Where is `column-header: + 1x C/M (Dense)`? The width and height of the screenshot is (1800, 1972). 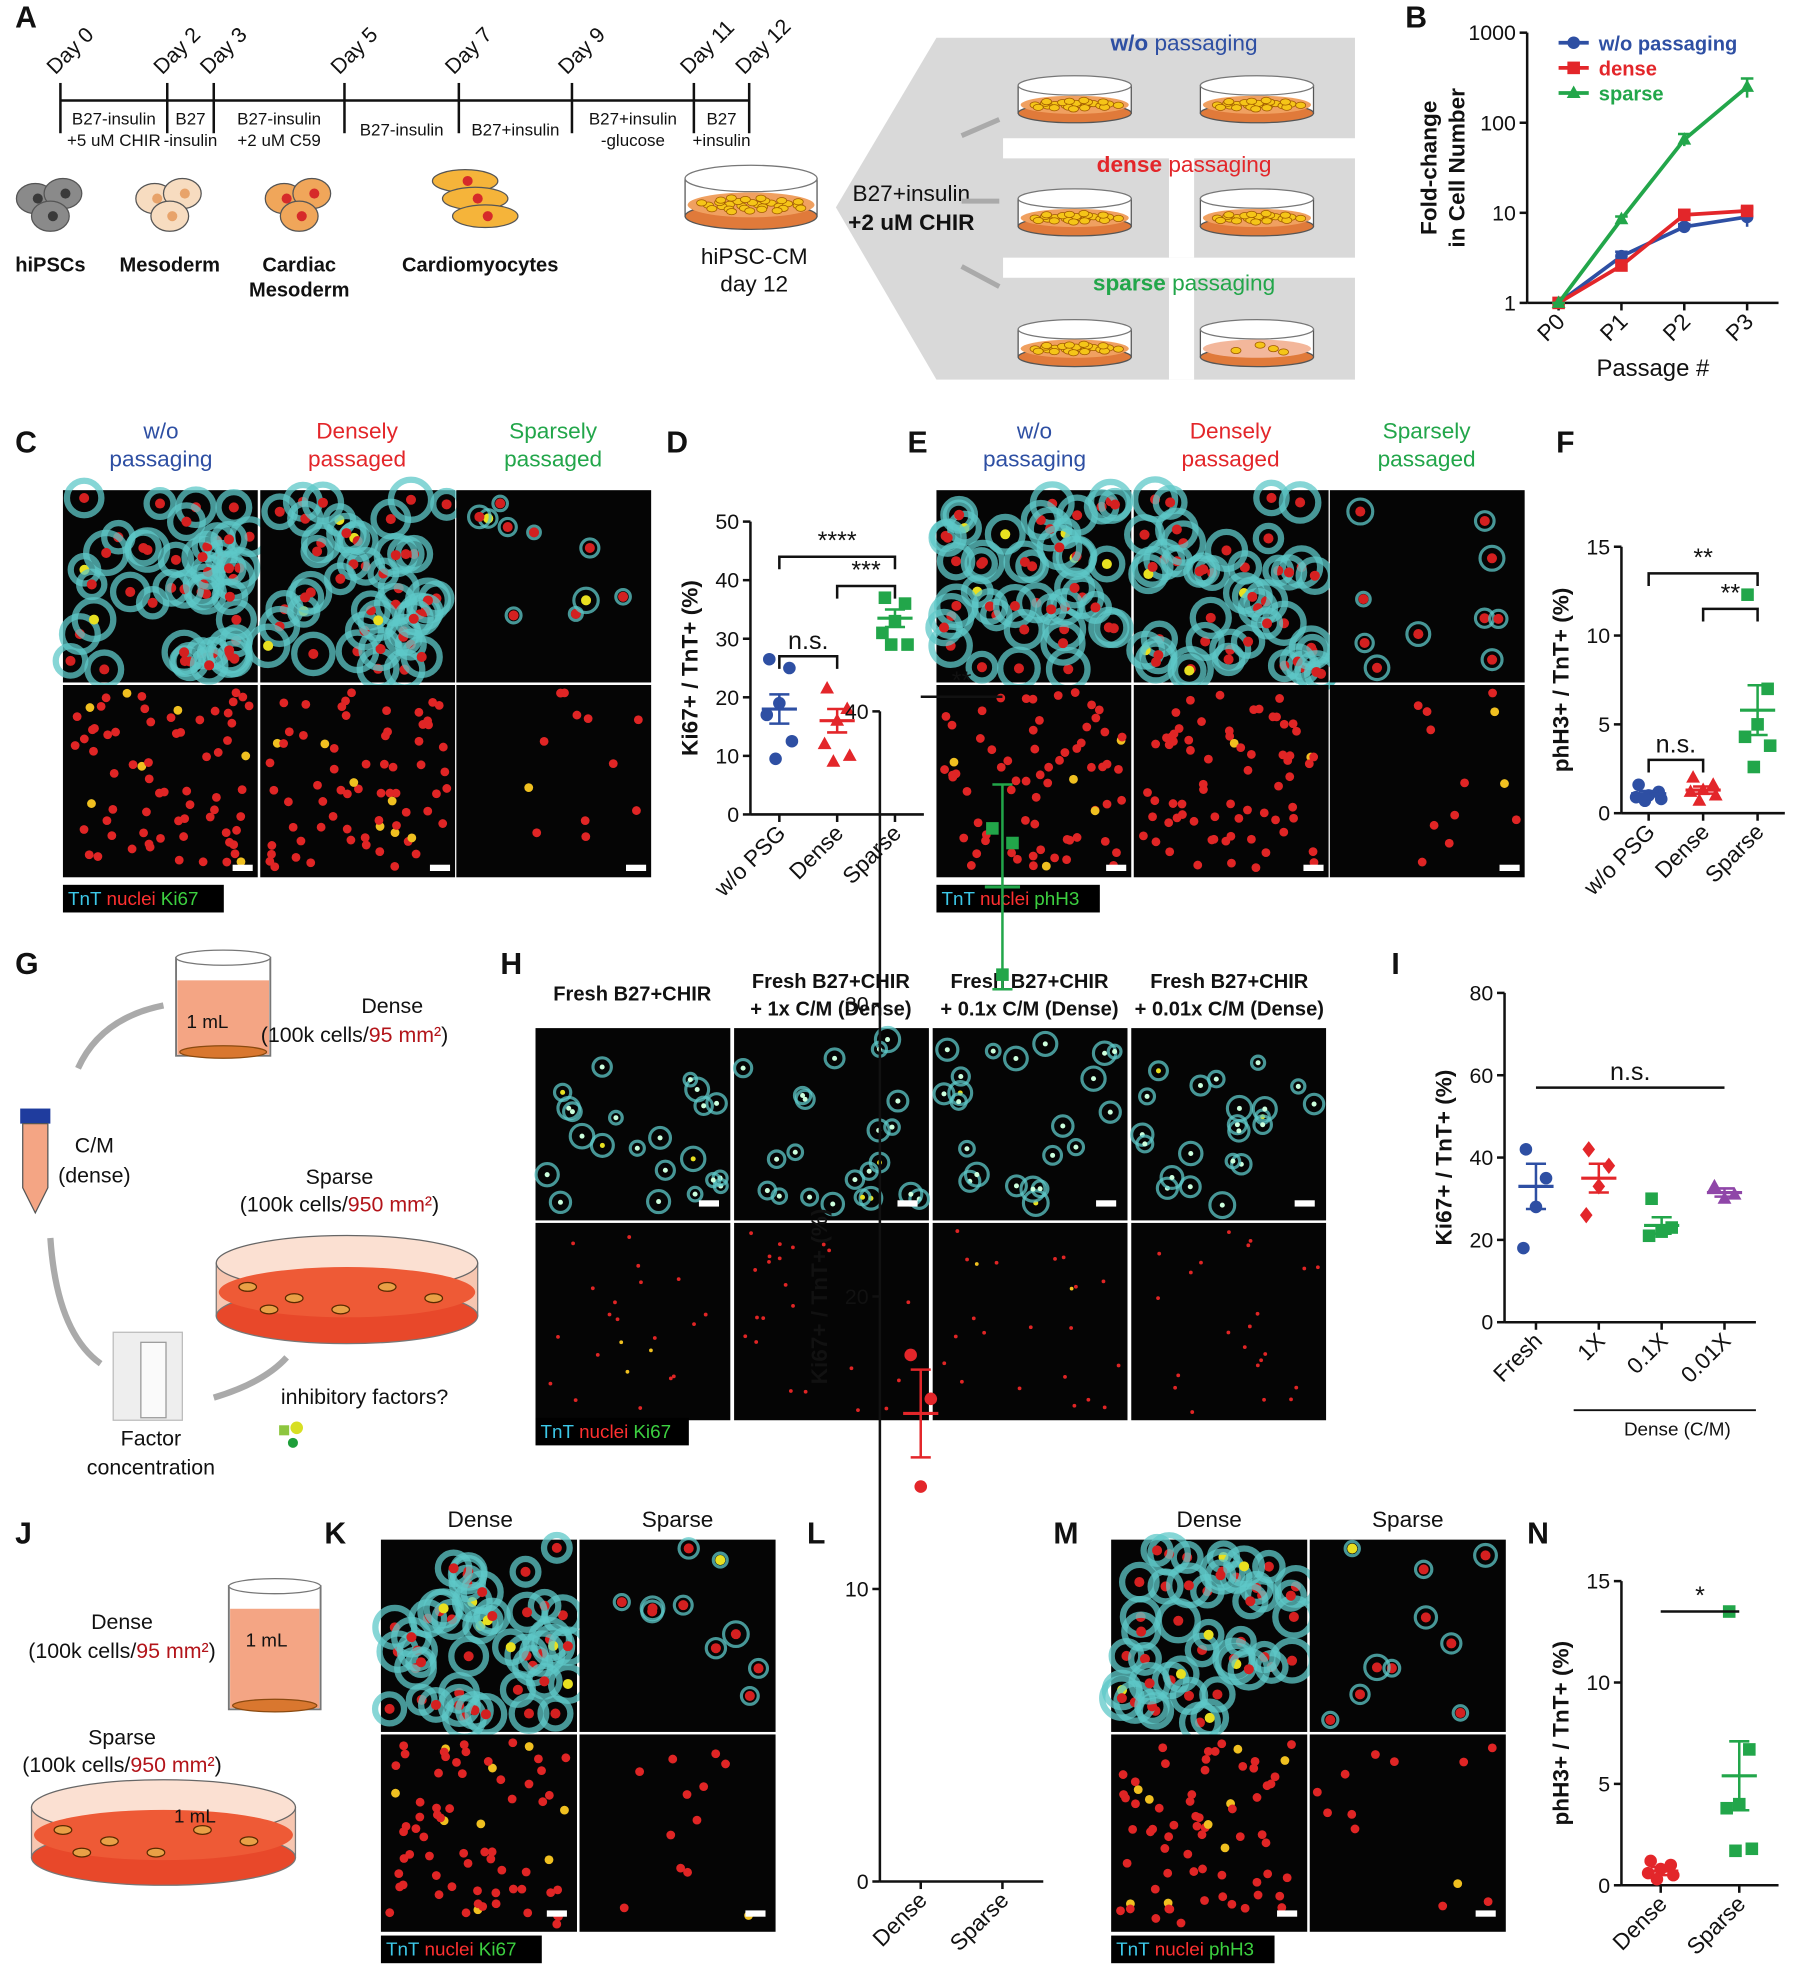 column-header: + 1x C/M (Dense) is located at coordinates (830, 1010).